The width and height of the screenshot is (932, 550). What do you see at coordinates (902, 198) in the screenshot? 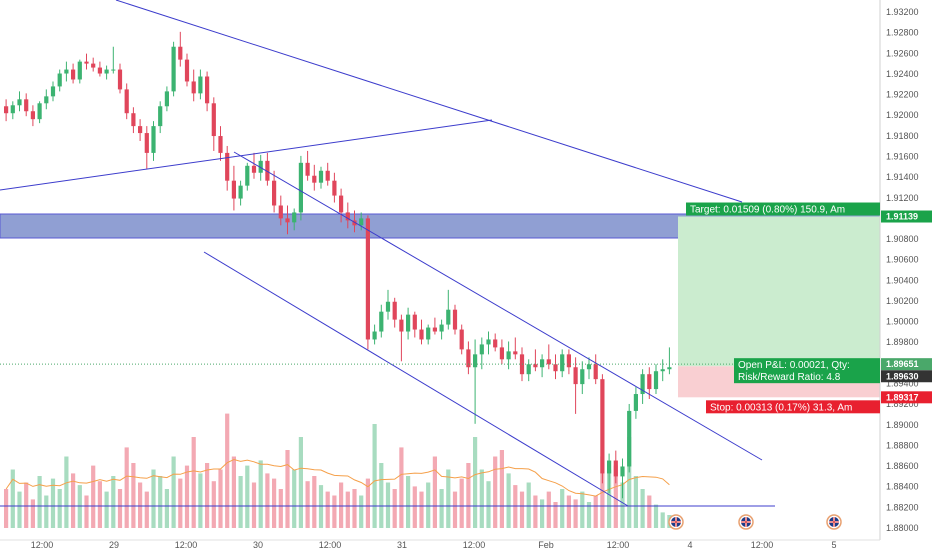
I see `price-tick-label: 1.91200` at bounding box center [902, 198].